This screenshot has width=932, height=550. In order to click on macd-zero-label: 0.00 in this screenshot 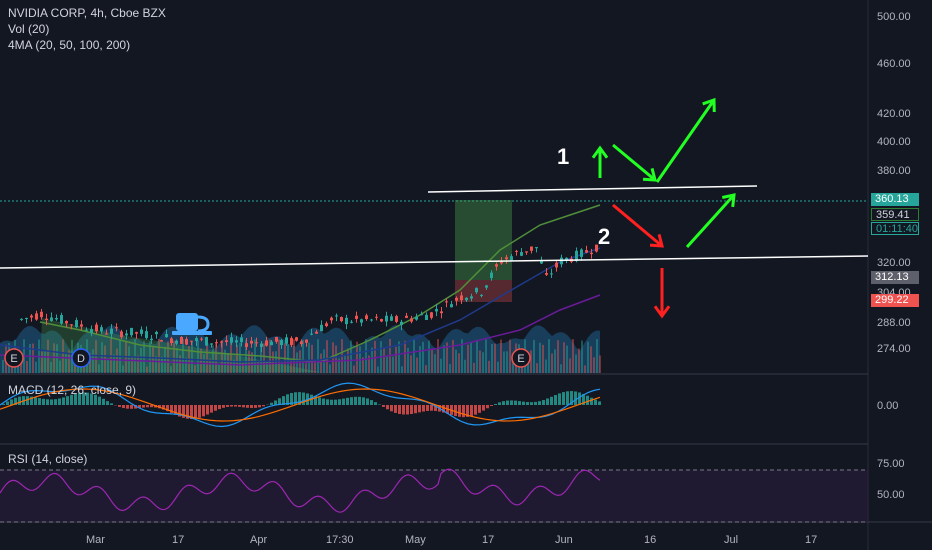, I will do `click(888, 406)`.